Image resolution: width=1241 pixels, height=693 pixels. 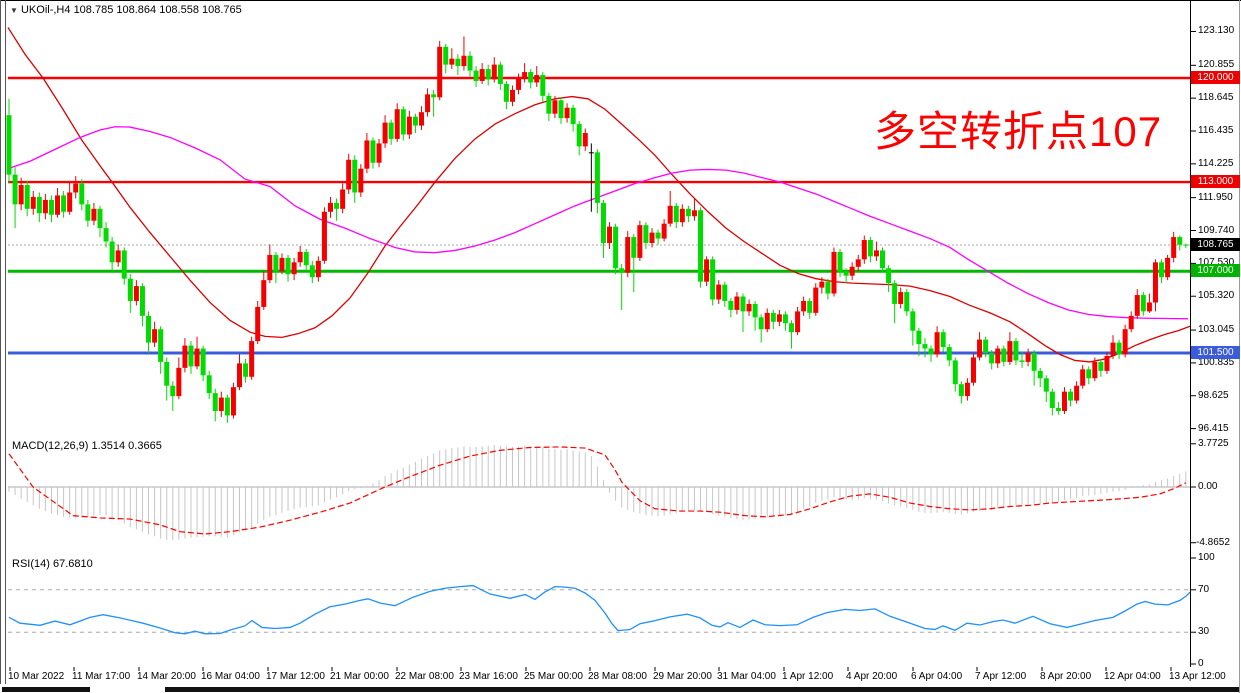 I want to click on price-tick-label: 100.835, so click(x=1216, y=362).